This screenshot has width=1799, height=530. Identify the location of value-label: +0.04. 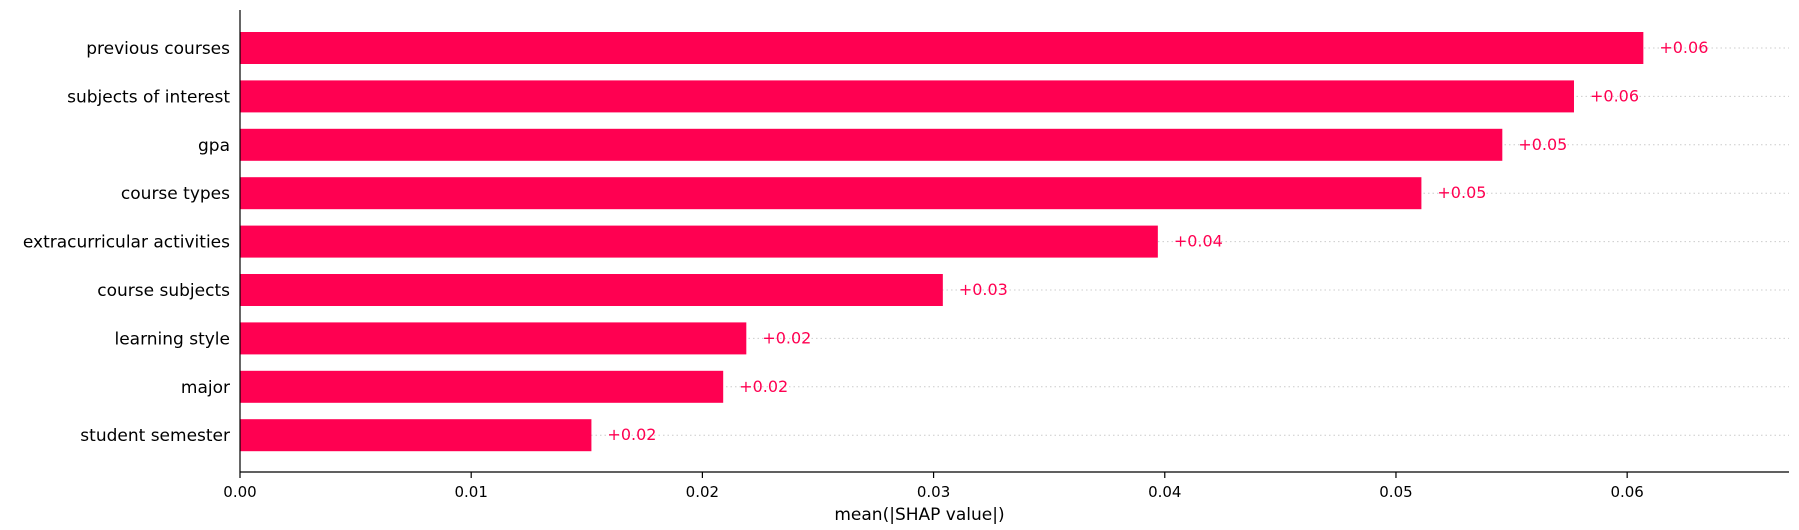
(1198, 241).